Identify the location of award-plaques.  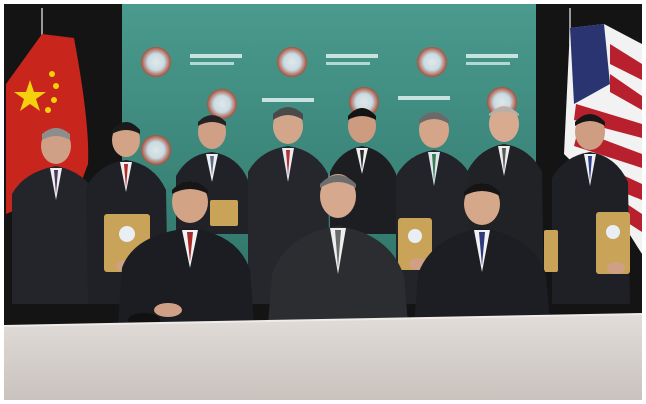
(367, 237).